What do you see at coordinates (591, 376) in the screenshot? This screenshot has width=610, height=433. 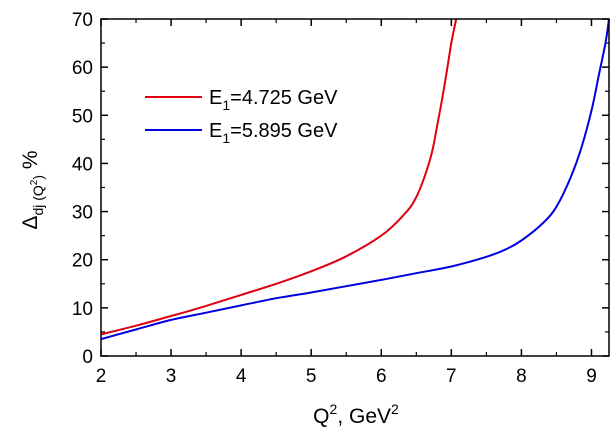 I see `x-tick-label: 9` at bounding box center [591, 376].